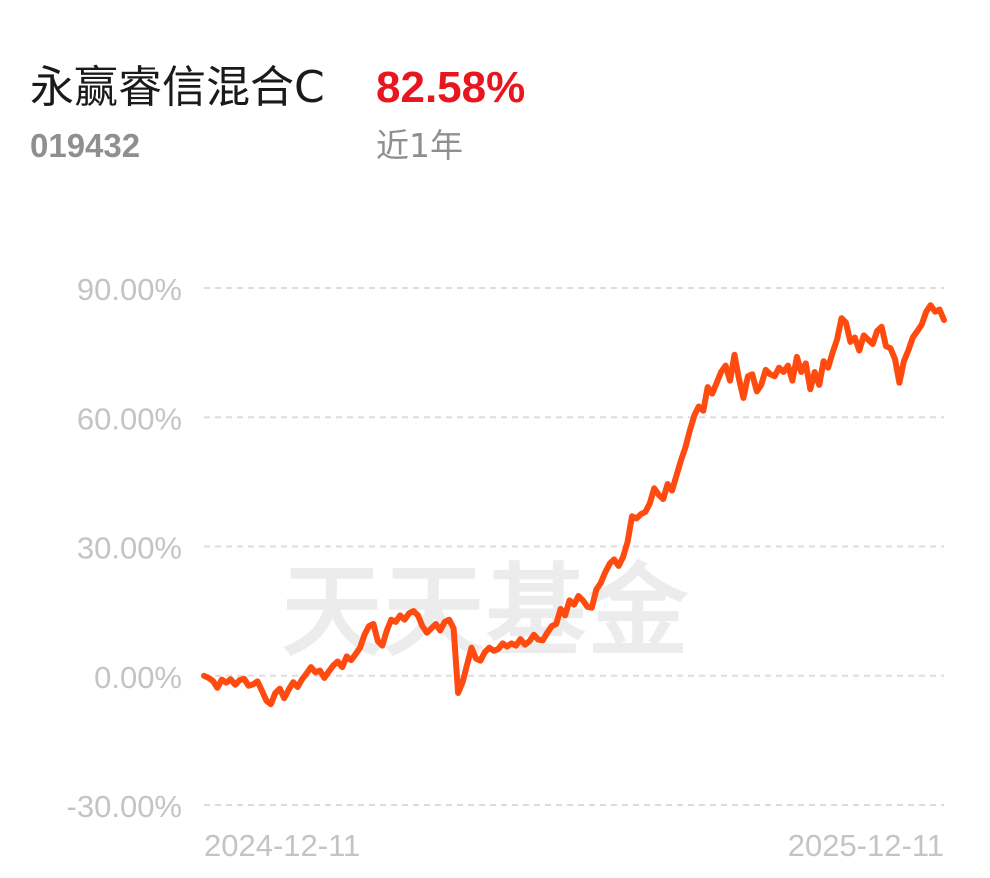 The image size is (990, 878). Describe the element at coordinates (866, 845) in the screenshot. I see `x-tick-label: 2025-12-11` at that location.